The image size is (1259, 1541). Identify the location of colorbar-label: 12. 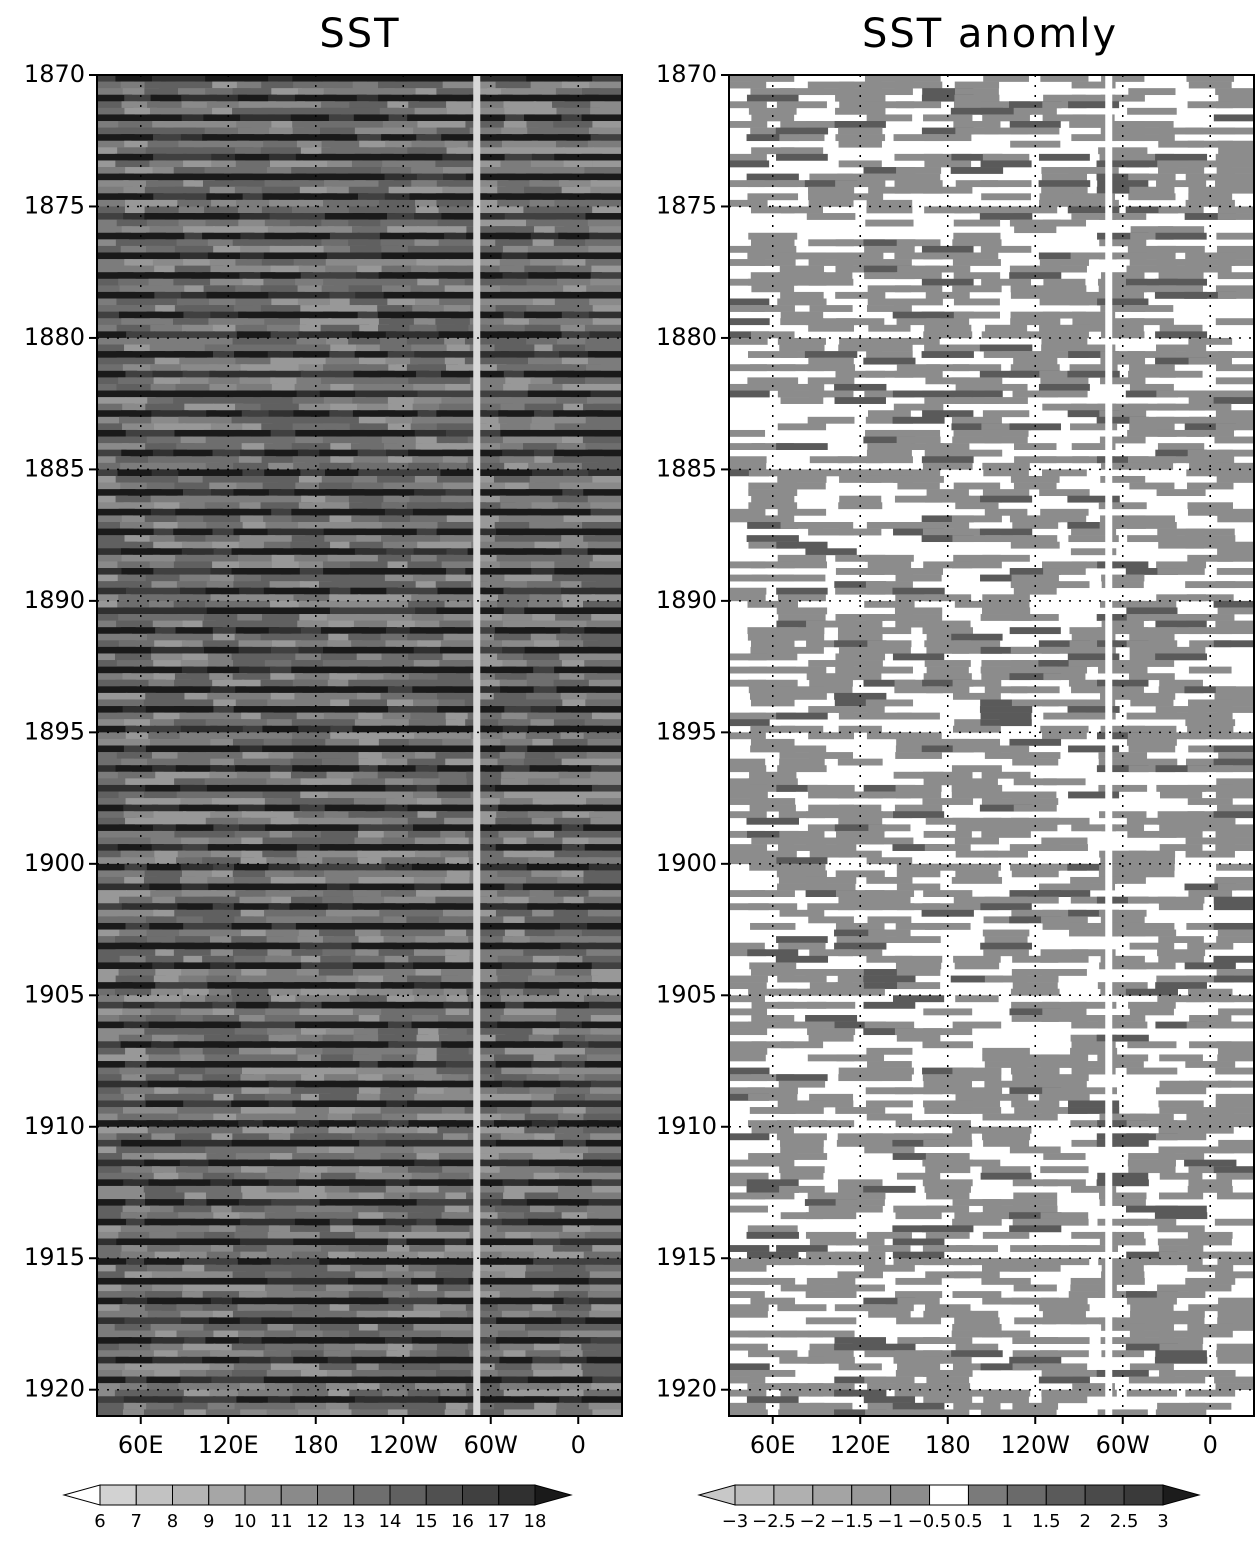
(317, 1521).